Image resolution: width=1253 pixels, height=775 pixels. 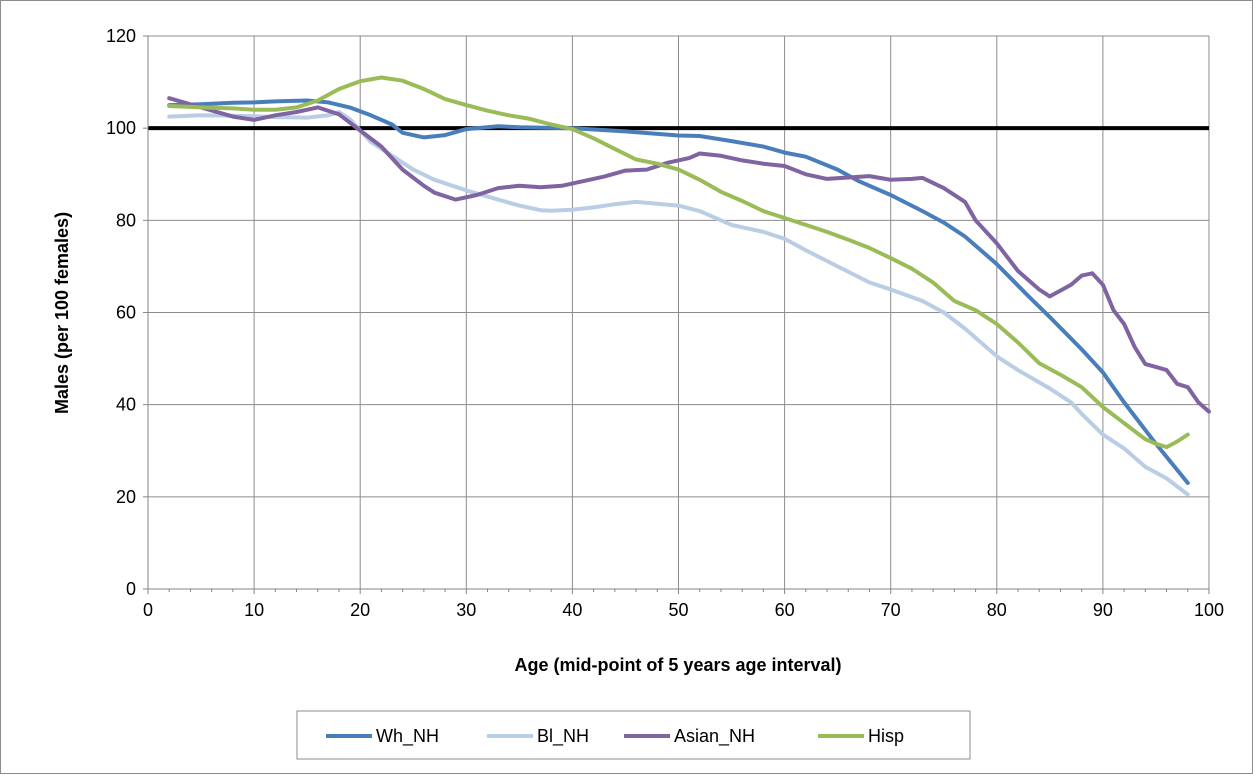 What do you see at coordinates (121, 36) in the screenshot?
I see `y-tick-label: 120` at bounding box center [121, 36].